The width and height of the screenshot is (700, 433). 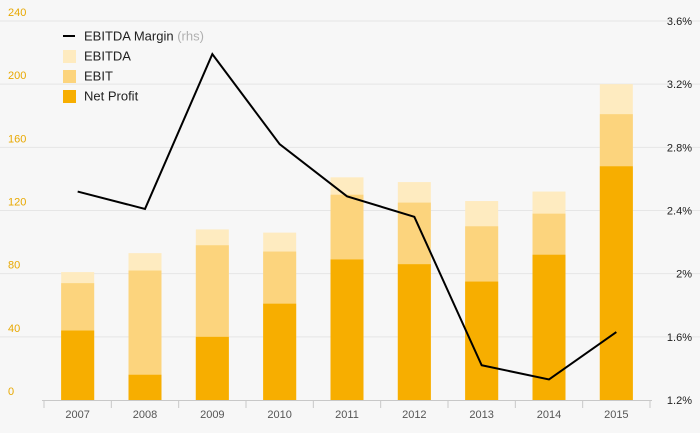 I want to click on y-tick-label-left: 240, so click(x=17, y=13).